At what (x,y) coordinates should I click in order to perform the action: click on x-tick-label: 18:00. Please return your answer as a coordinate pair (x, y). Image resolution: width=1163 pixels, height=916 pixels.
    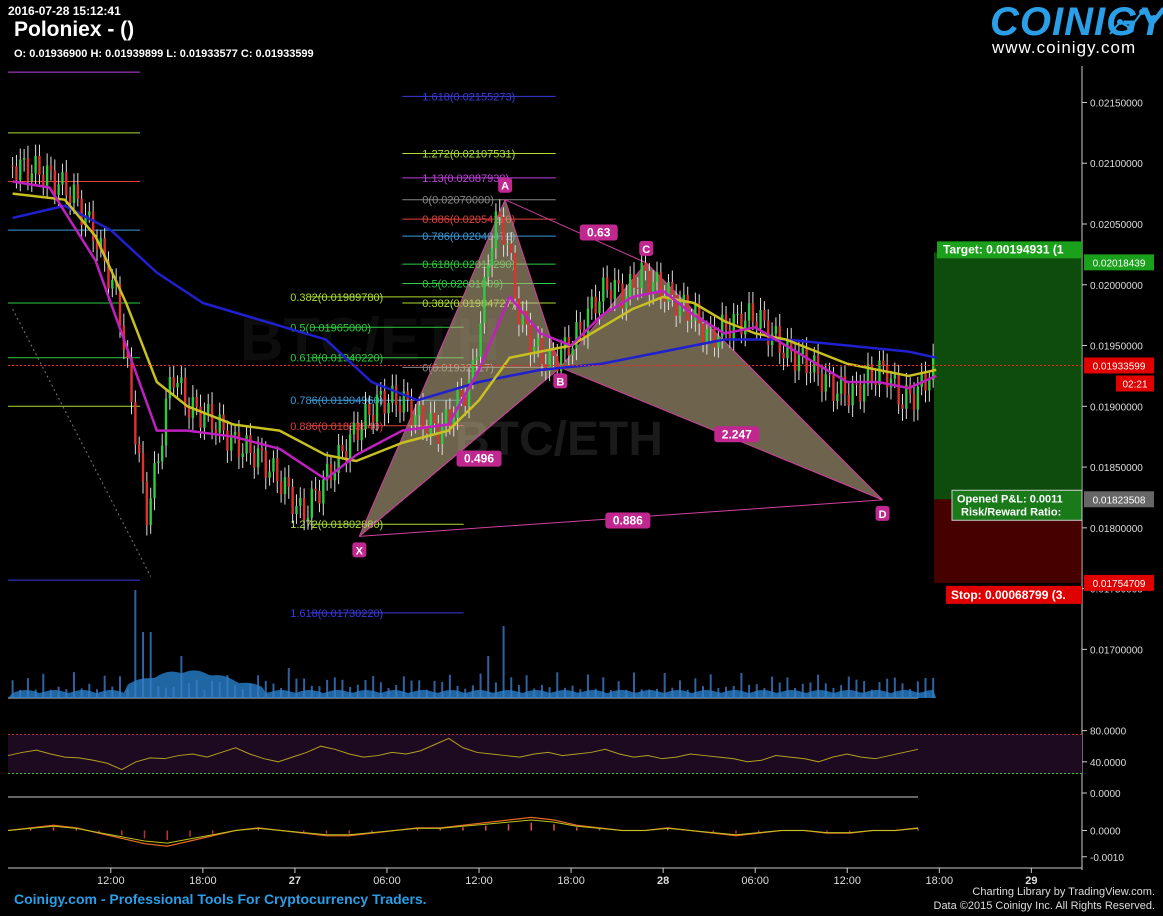
    Looking at the image, I should click on (940, 881).